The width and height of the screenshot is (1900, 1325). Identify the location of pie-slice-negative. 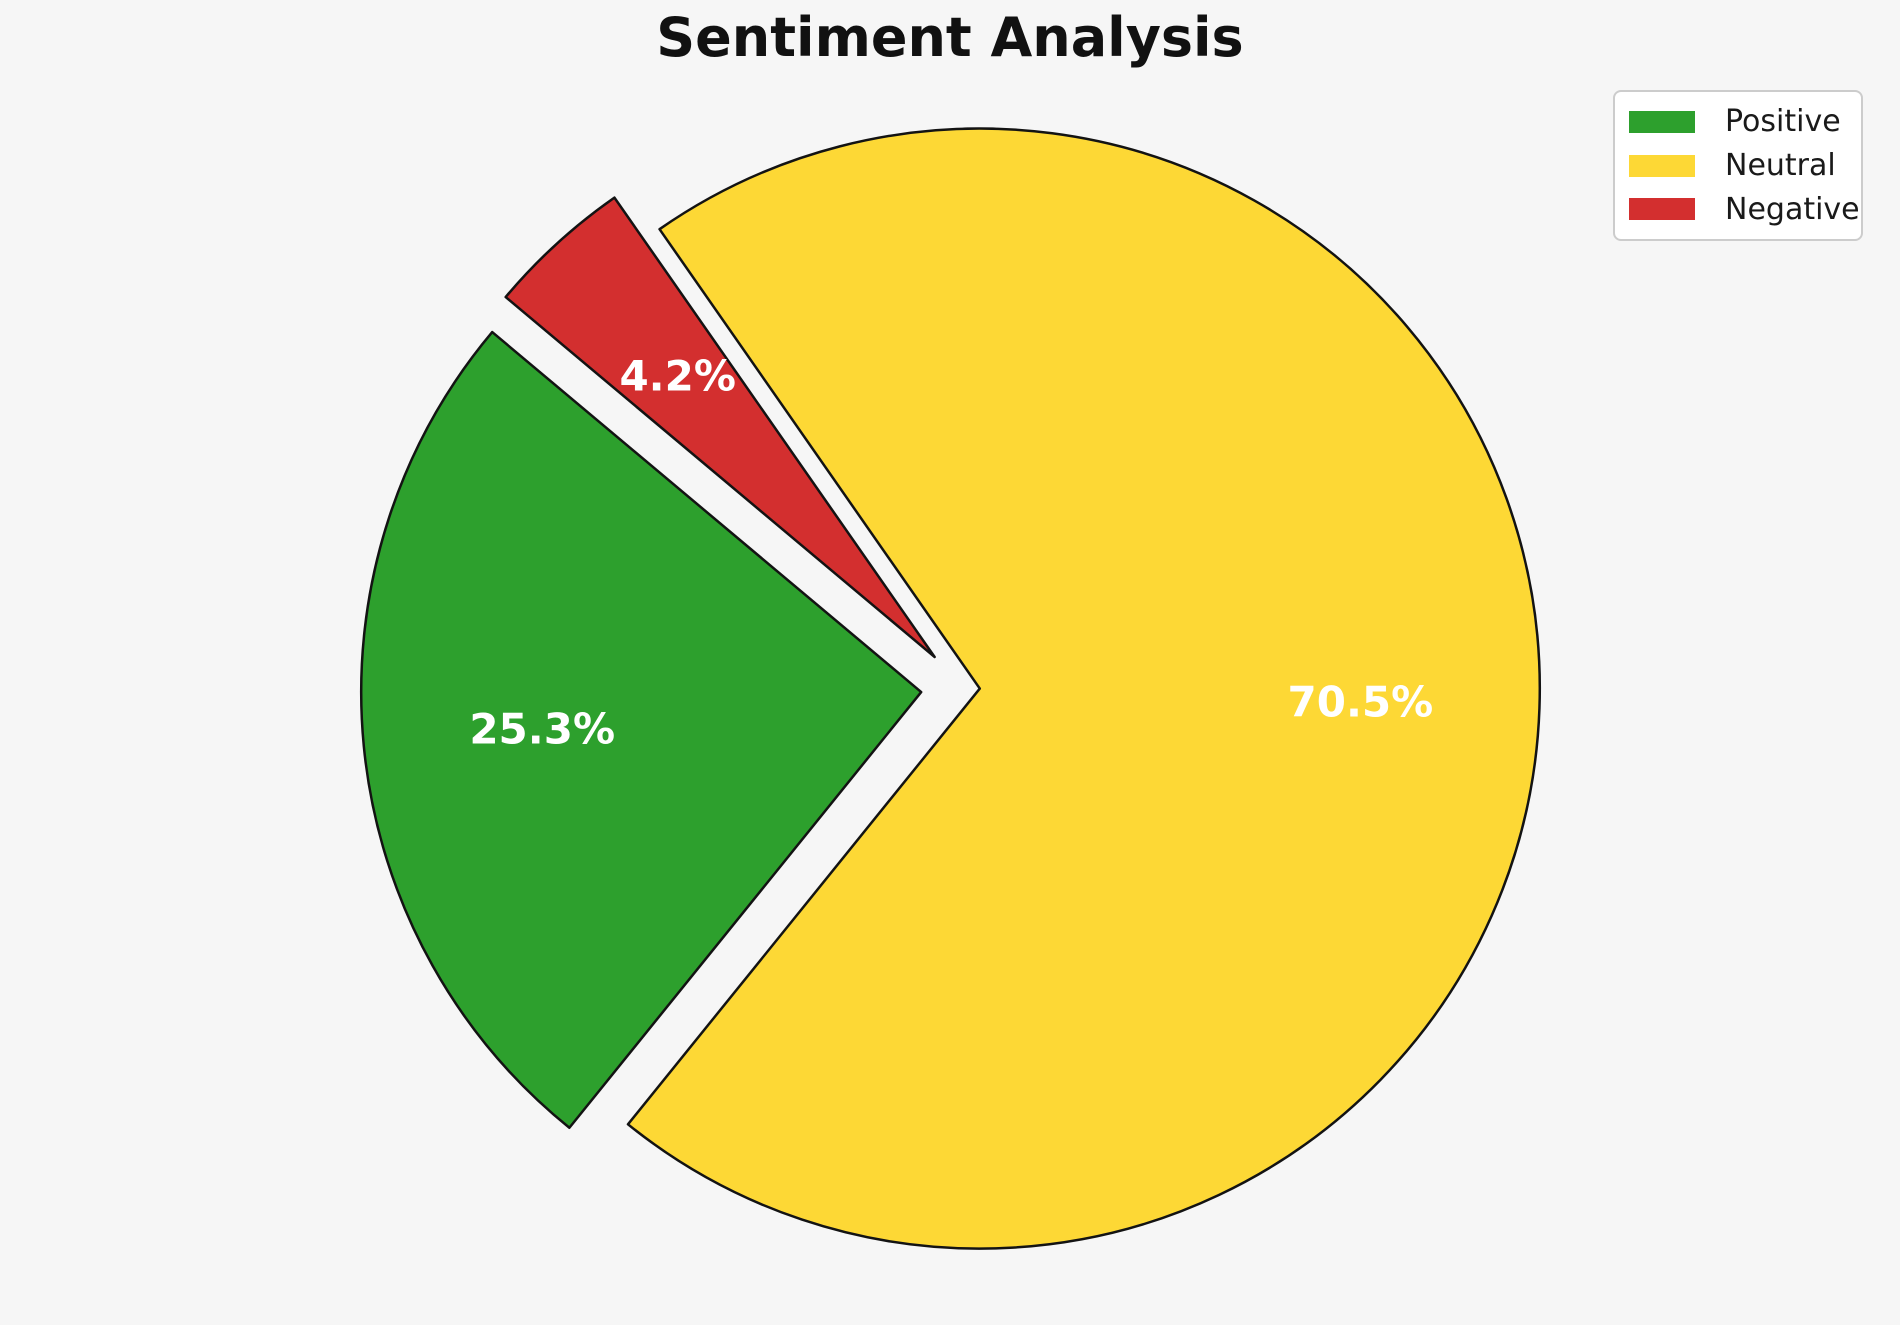
(720, 427).